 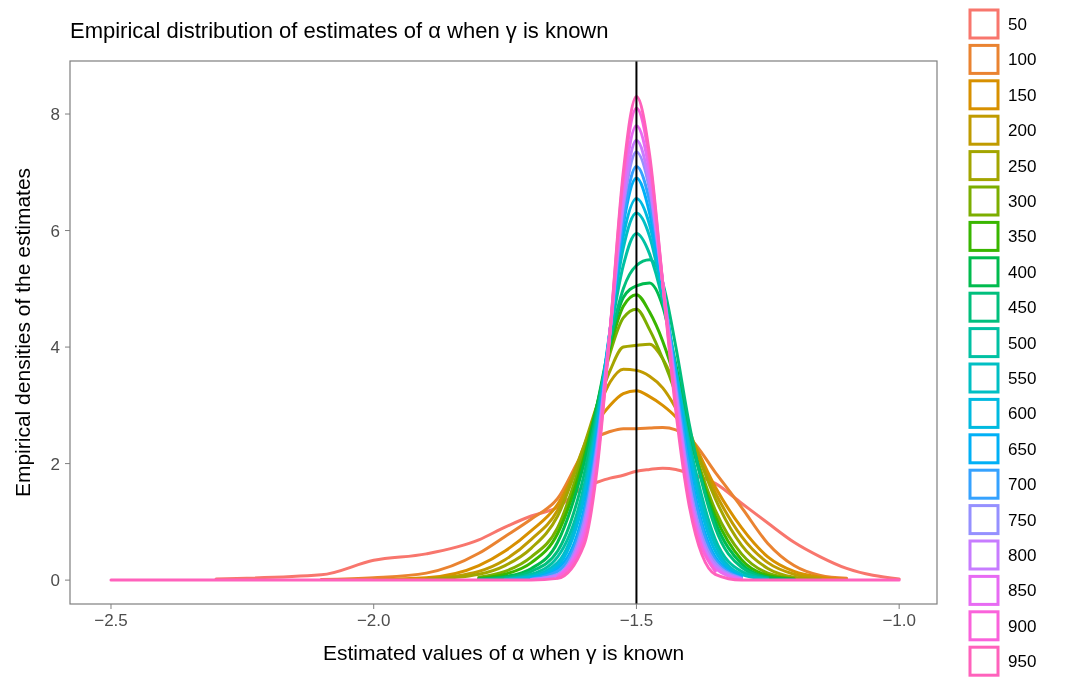 I want to click on legend-label: 250, so click(x=1022, y=166).